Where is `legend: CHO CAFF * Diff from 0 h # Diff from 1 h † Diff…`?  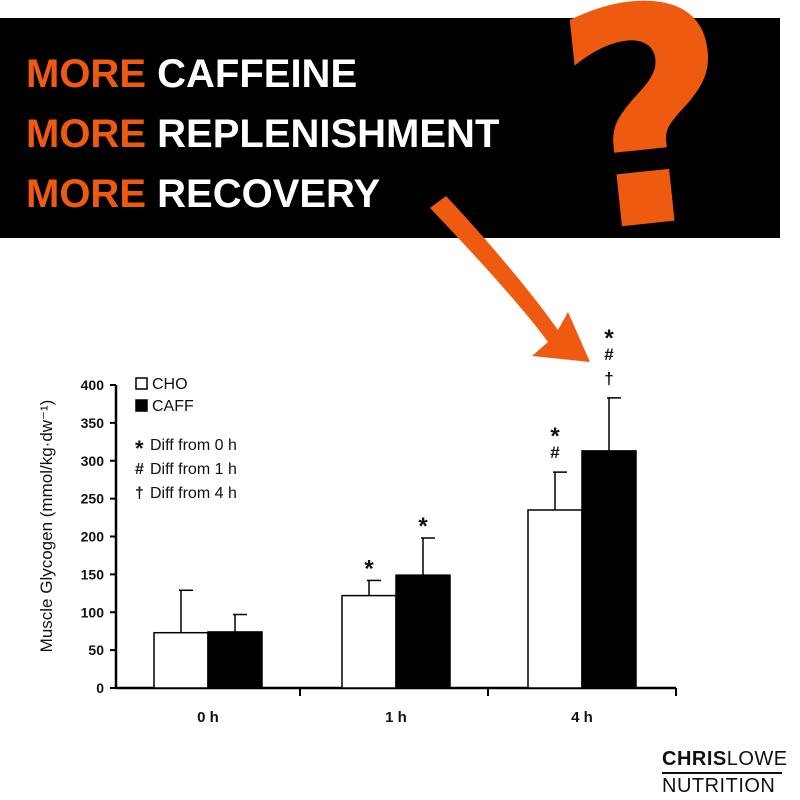 legend: CHO CAFF * Diff from 0 h # Diff from 1 h † Diff… is located at coordinates (186, 439).